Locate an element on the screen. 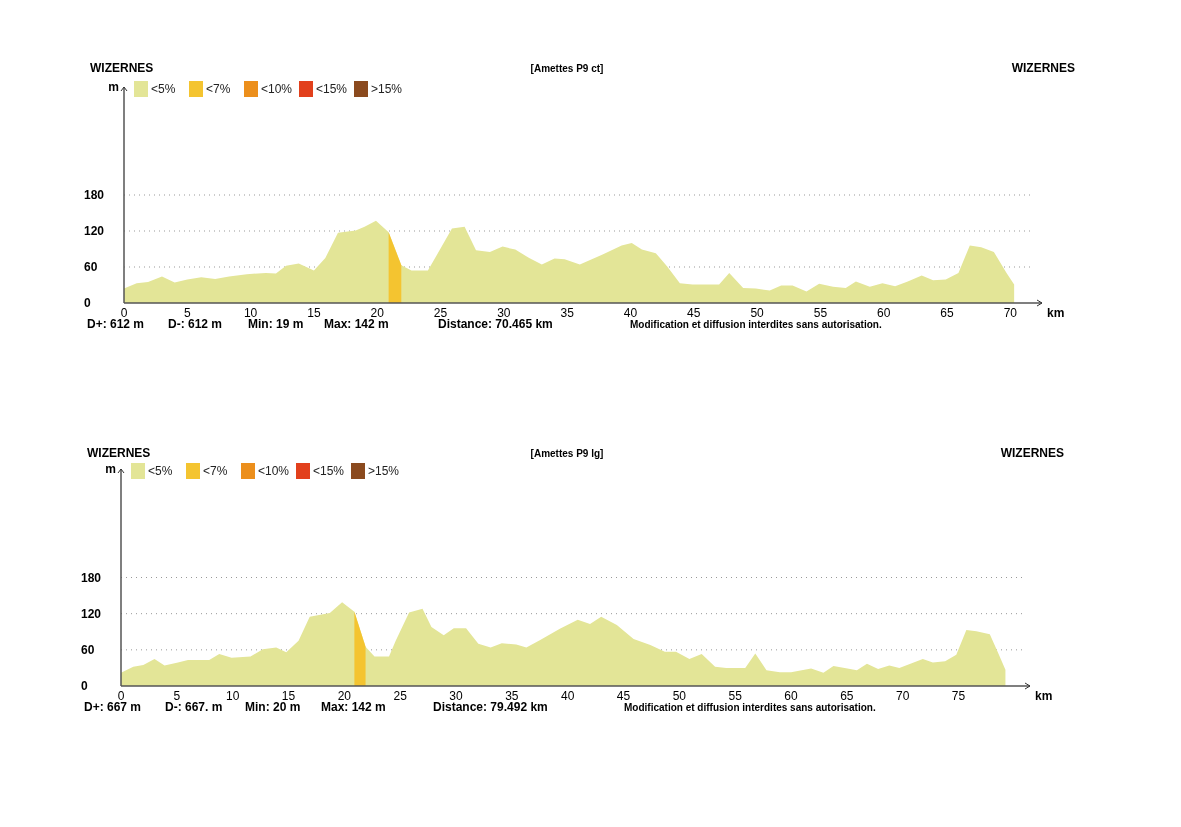  text: D+: 612 m is located at coordinates (116, 324).